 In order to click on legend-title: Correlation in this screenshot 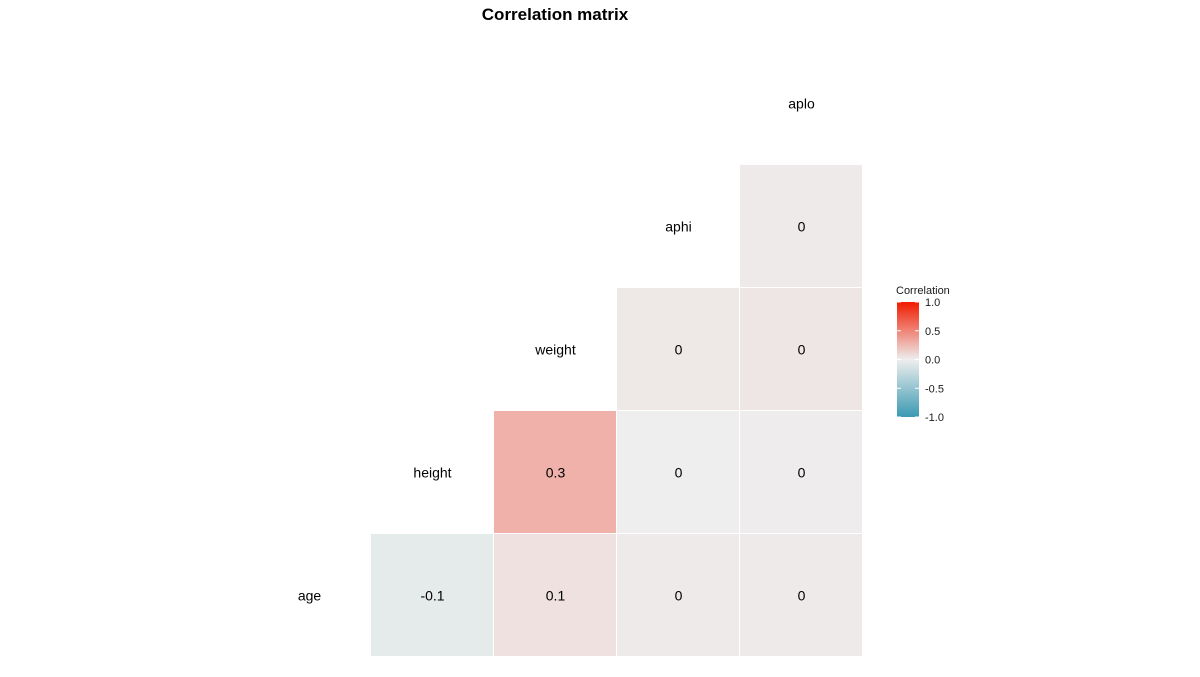, I will do `click(923, 291)`.